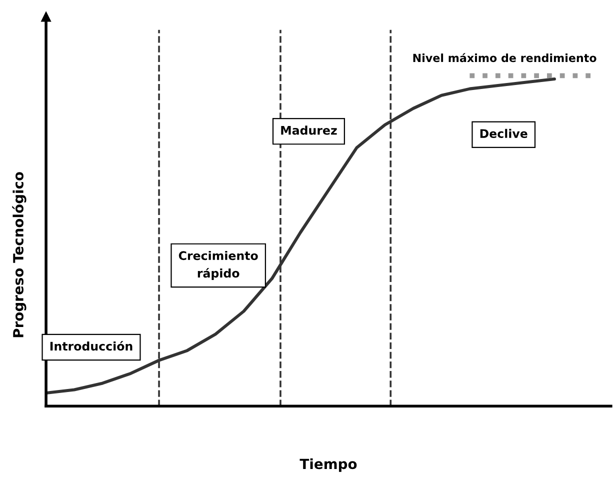 This screenshot has height=481, width=614. Describe the element at coordinates (91, 346) in the screenshot. I see `annotation: Introducción` at that location.